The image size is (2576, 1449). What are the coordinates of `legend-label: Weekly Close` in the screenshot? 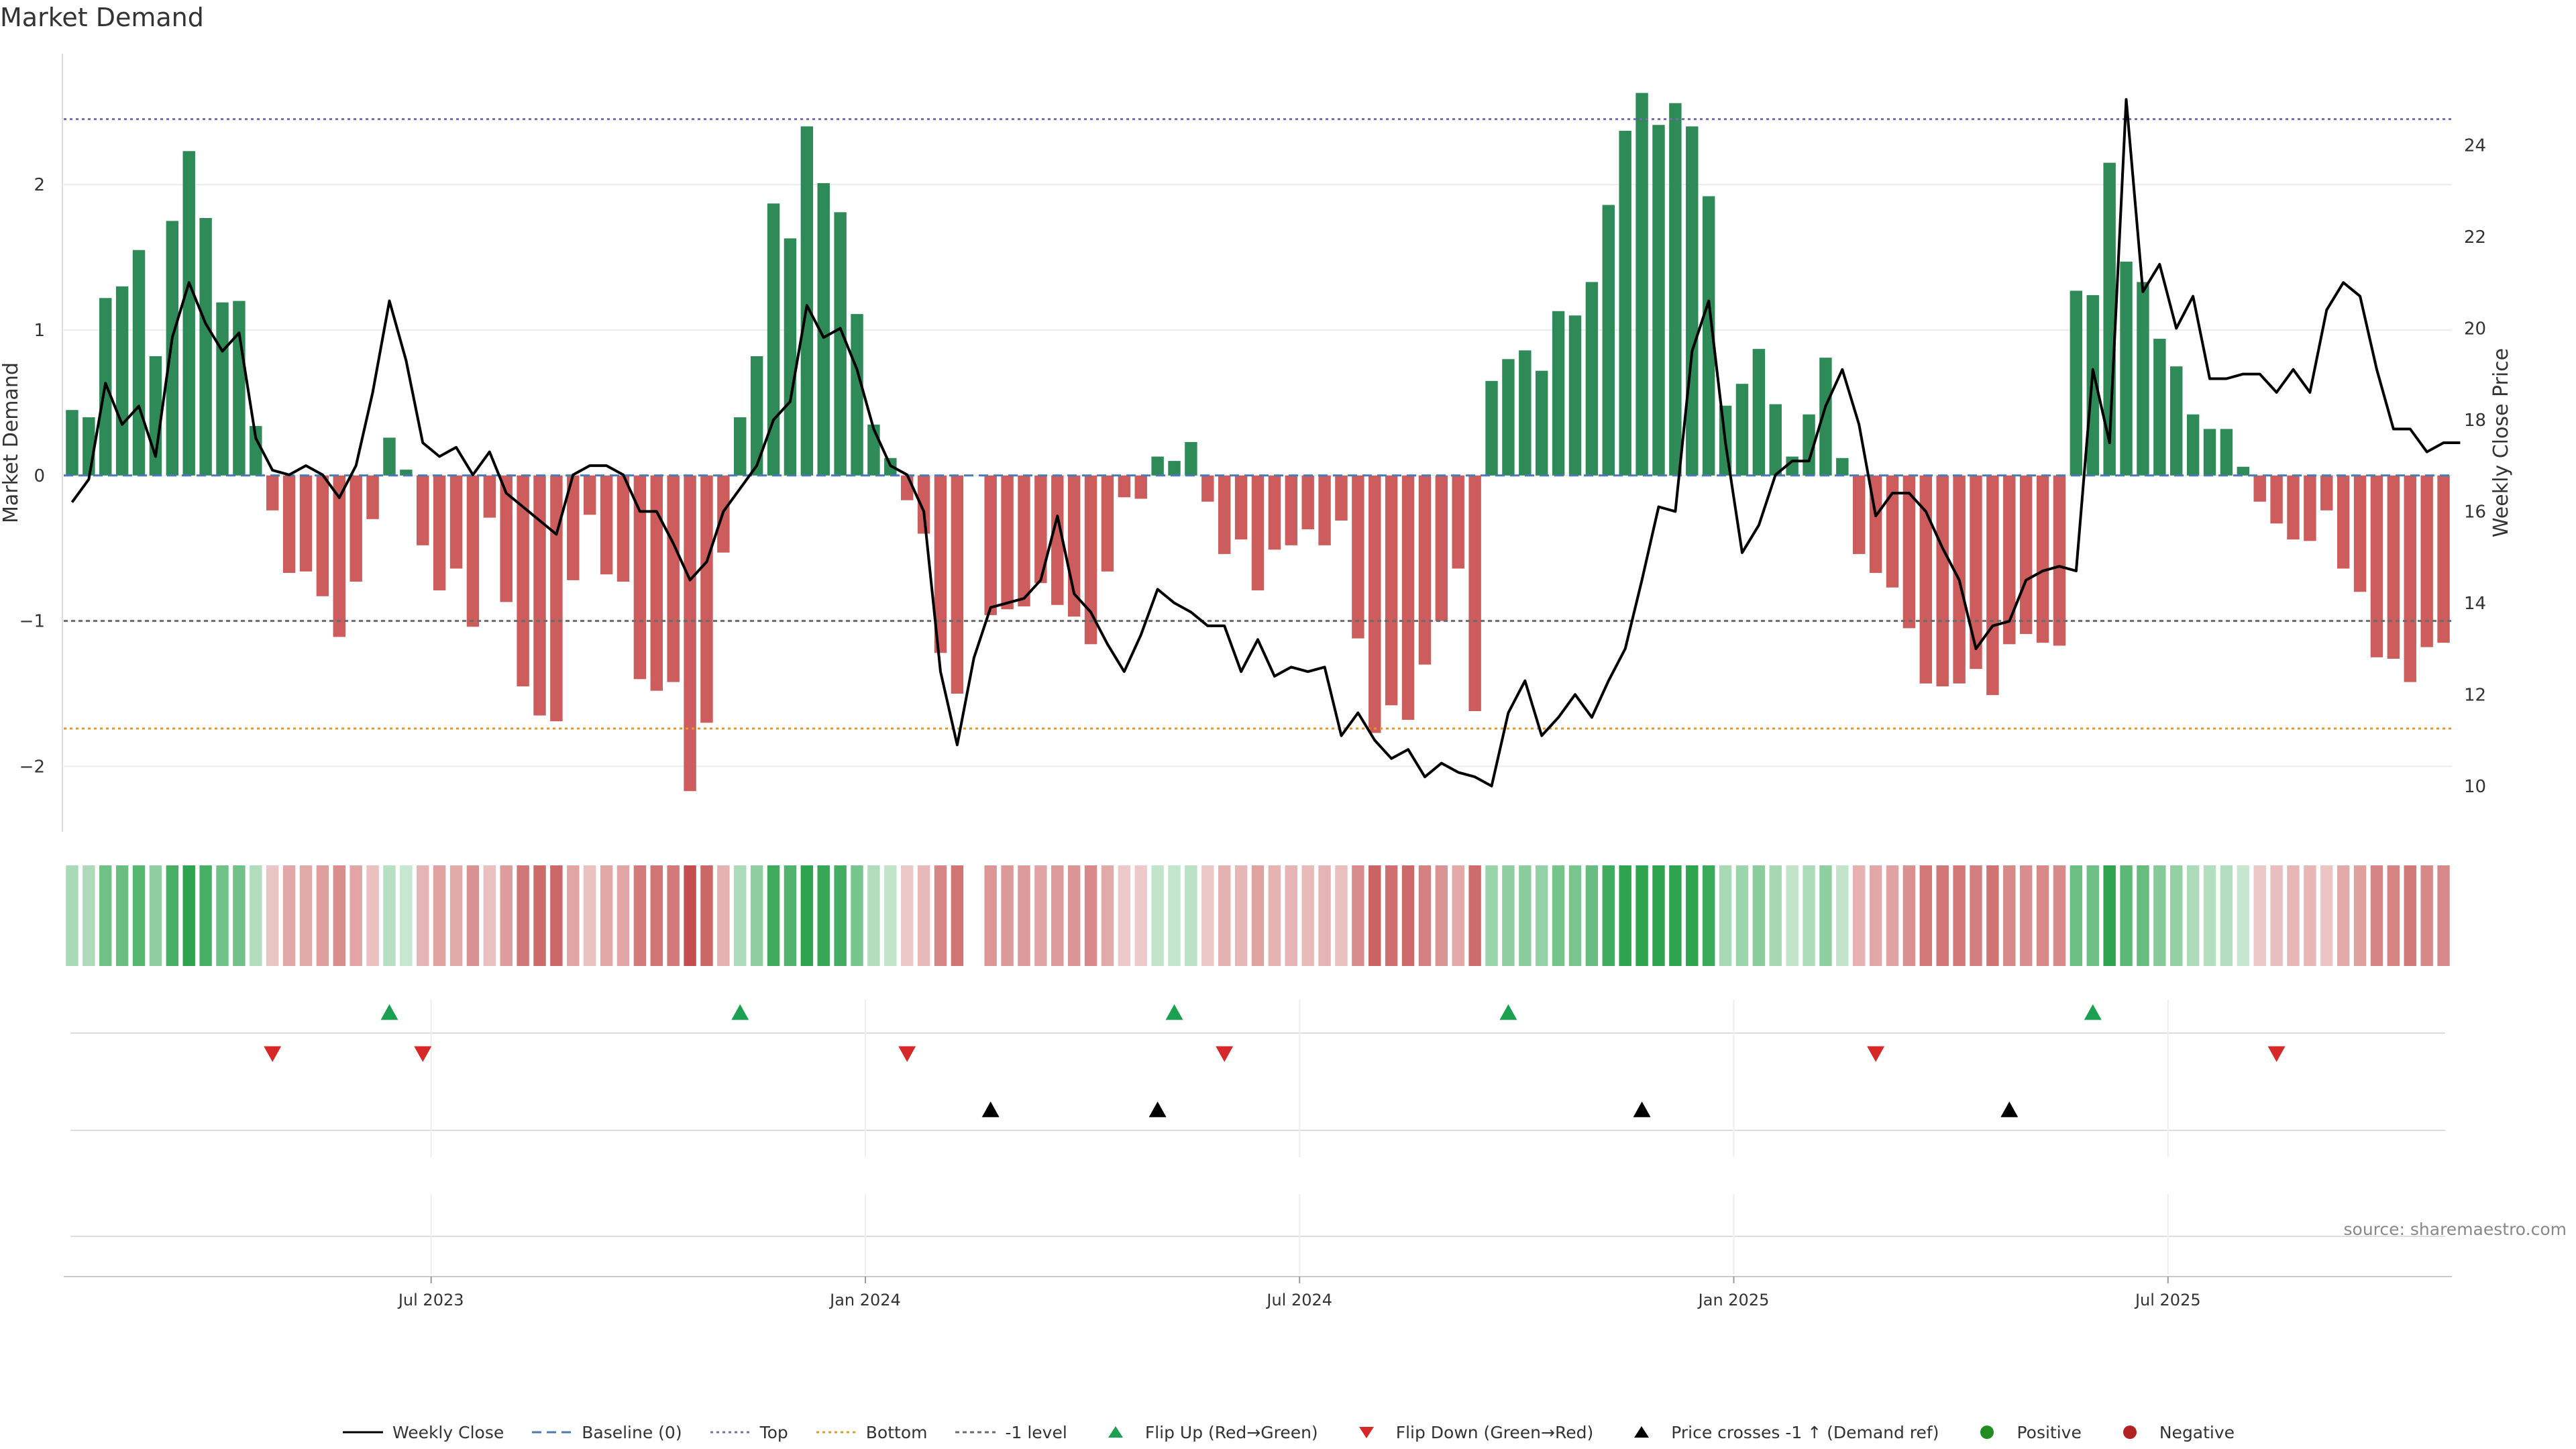 It's located at (448, 1432).